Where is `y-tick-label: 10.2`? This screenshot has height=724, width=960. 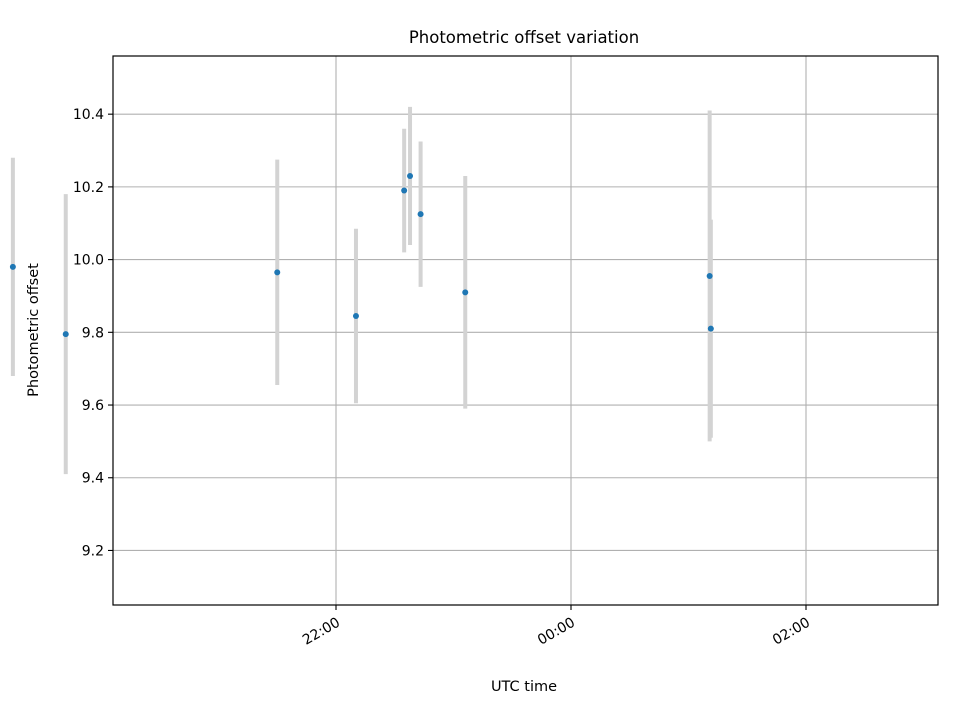 y-tick-label: 10.2 is located at coordinates (88, 188).